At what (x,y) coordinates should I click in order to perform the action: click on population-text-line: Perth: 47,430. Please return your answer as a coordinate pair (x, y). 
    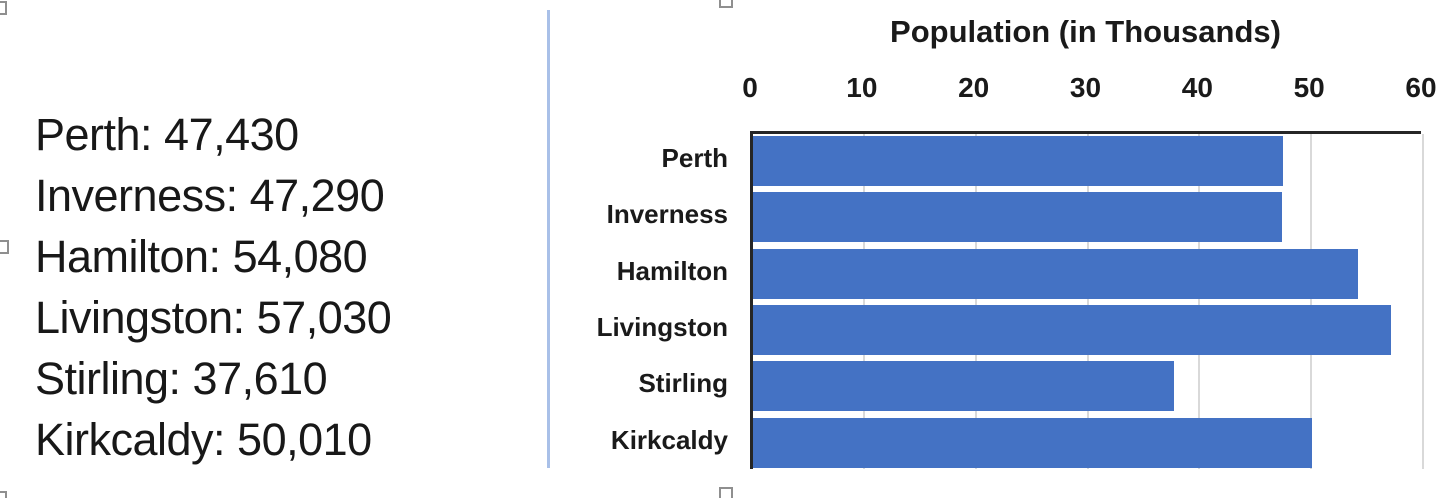
    Looking at the image, I should click on (167, 134).